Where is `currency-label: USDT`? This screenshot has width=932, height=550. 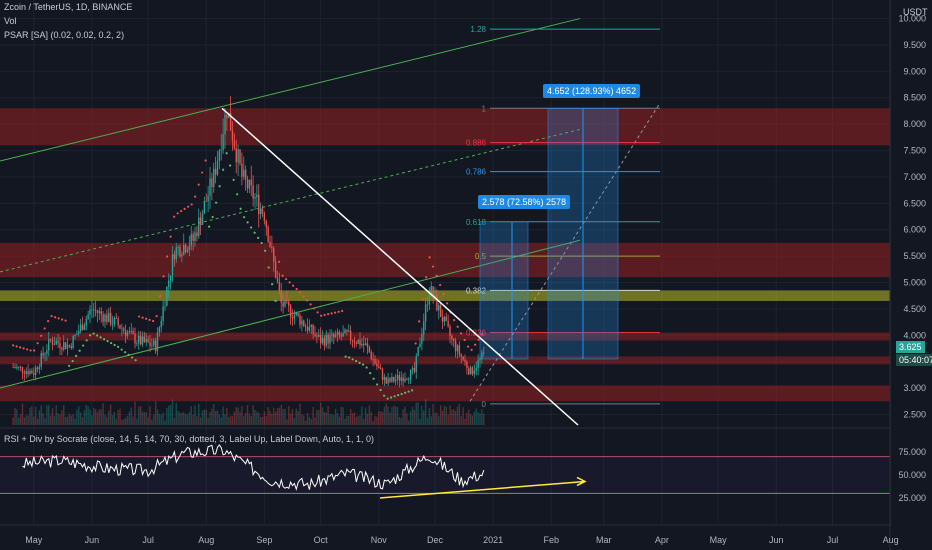 currency-label: USDT is located at coordinates (915, 12).